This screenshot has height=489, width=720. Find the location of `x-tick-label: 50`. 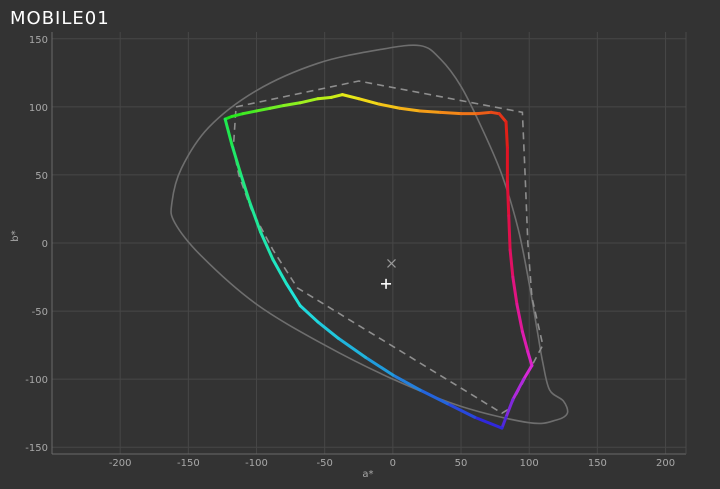

x-tick-label: 50 is located at coordinates (461, 463).